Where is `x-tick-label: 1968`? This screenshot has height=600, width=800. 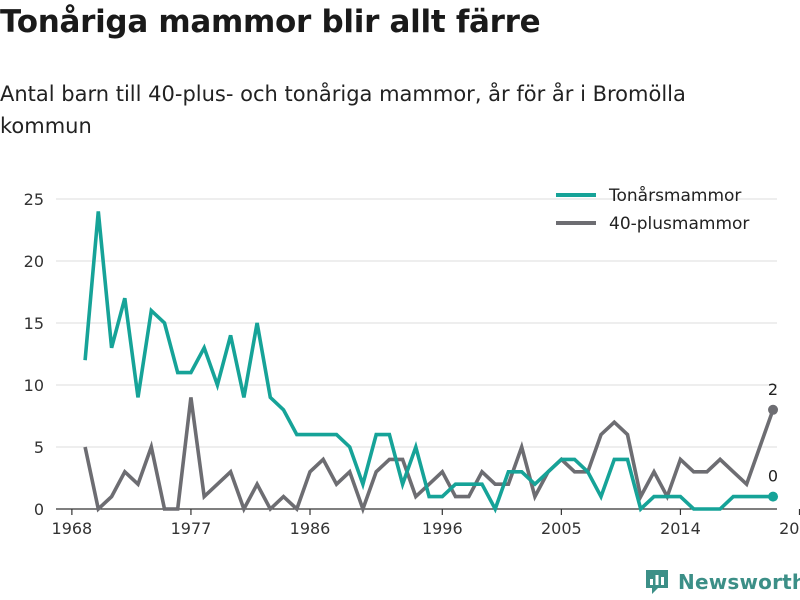
x-tick-label: 1968 is located at coordinates (72, 528).